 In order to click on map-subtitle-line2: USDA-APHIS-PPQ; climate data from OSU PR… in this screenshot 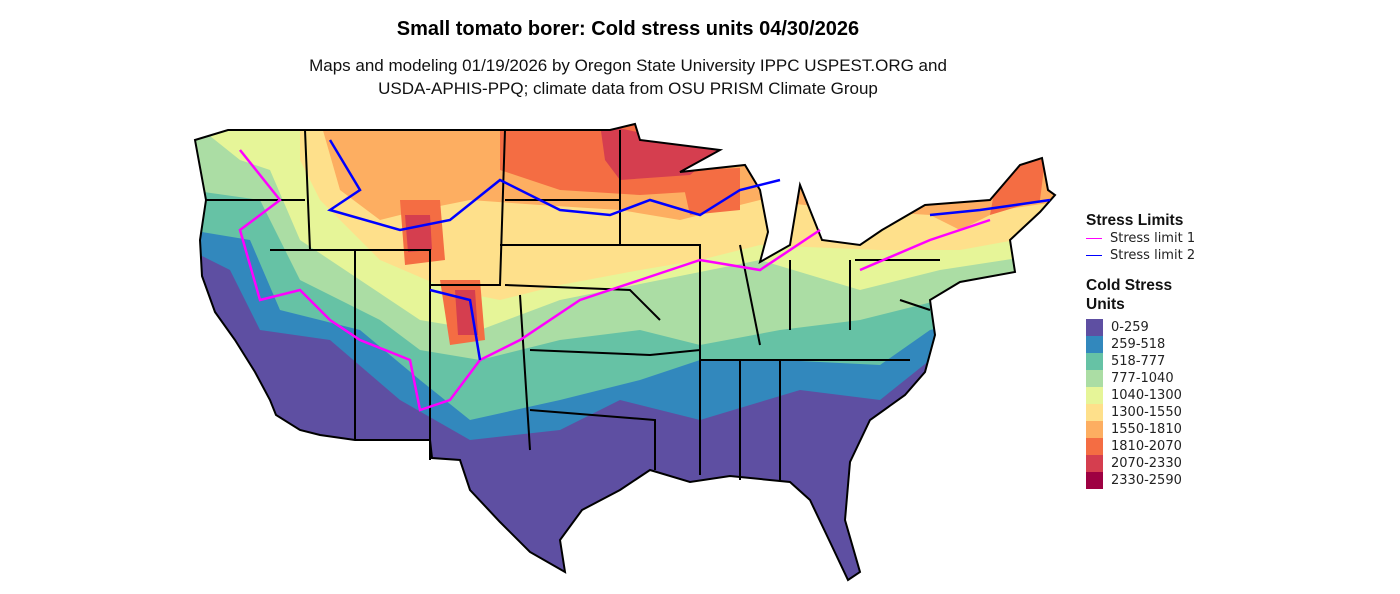, I will do `click(628, 88)`.